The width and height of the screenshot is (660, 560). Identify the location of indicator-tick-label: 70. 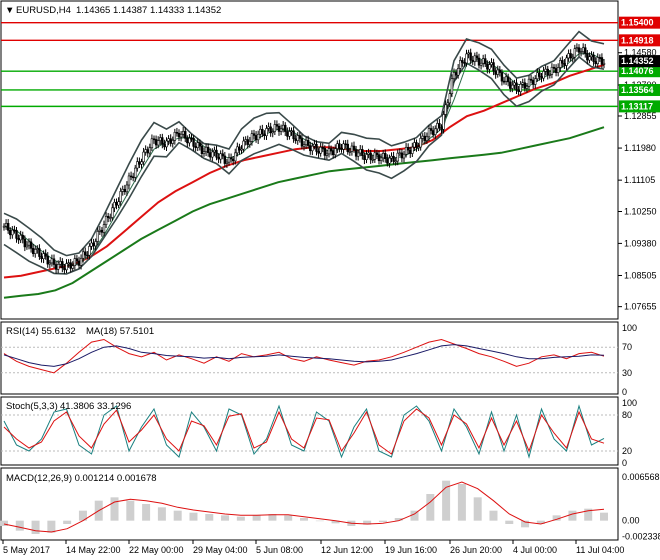
(627, 347).